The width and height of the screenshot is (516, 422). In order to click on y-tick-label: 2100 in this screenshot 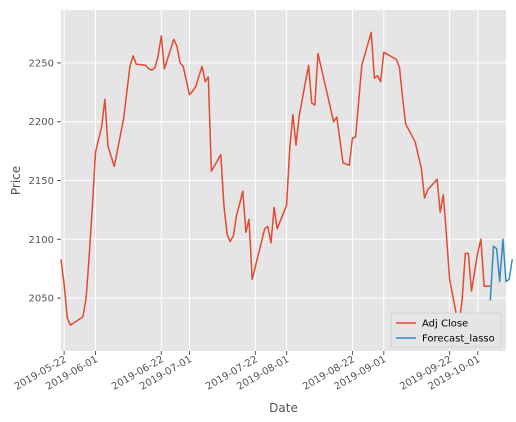, I will do `click(41, 240)`.